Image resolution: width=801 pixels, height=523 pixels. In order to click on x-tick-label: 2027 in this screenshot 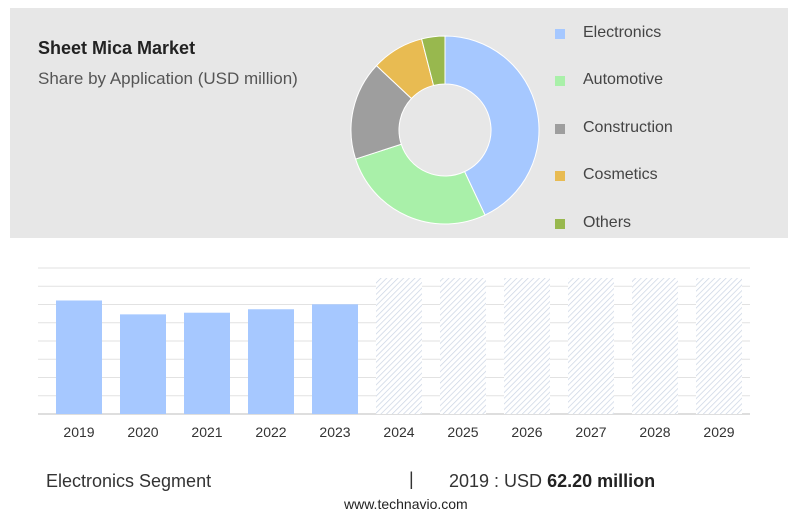, I will do `click(590, 432)`.